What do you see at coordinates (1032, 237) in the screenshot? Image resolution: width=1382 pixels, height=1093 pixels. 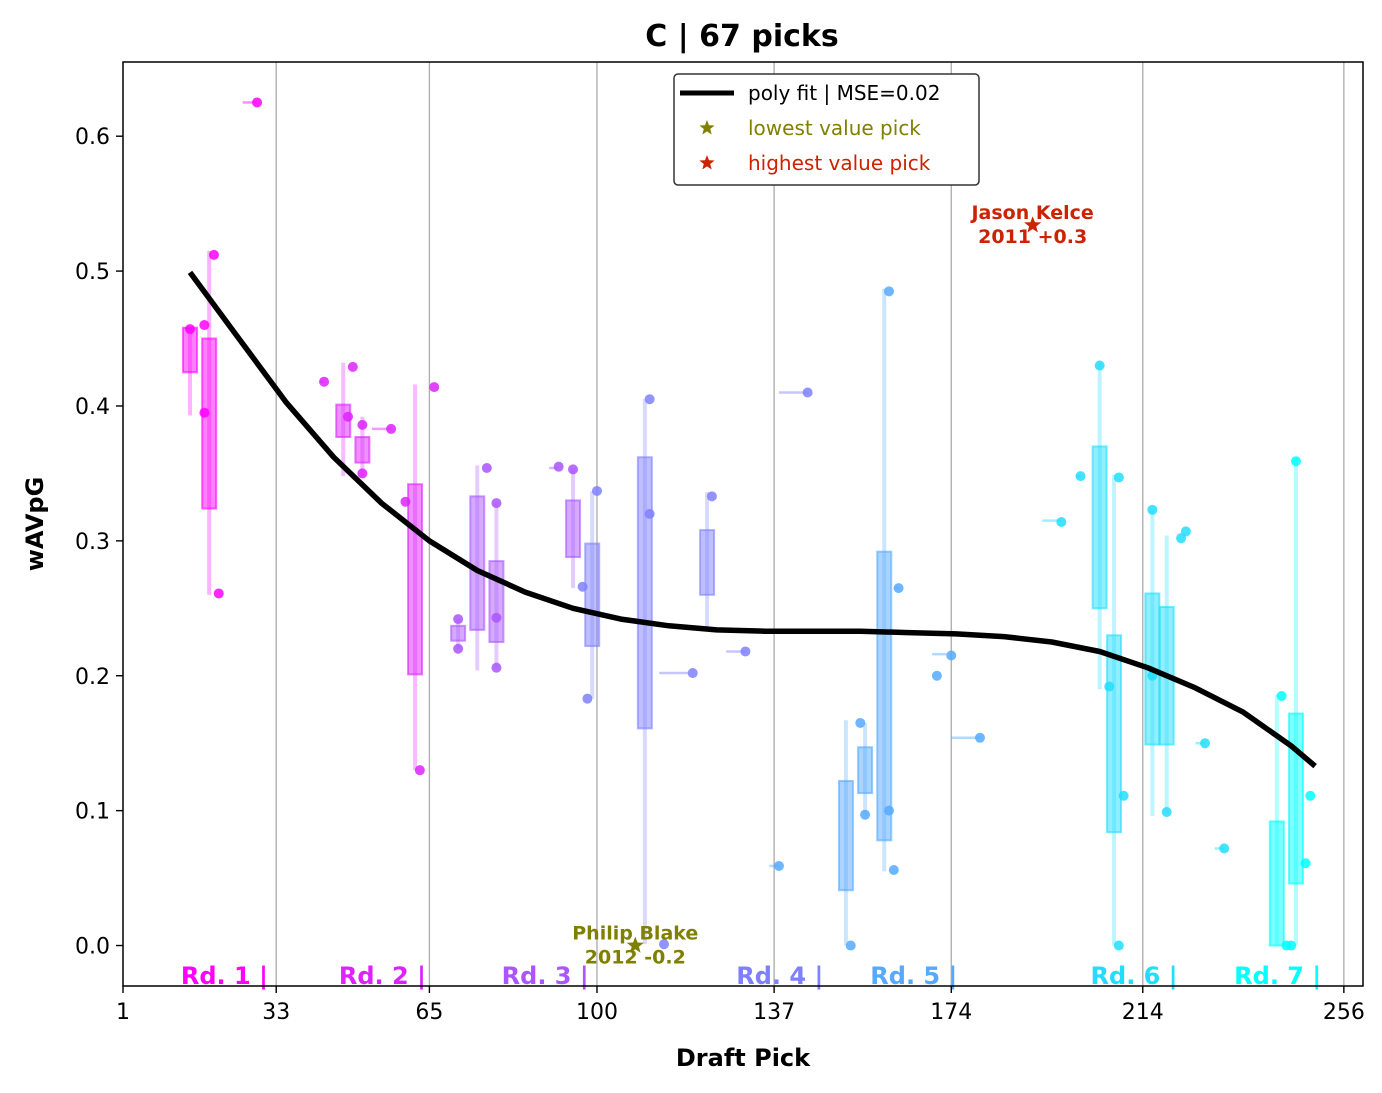 I see `highest-pick-detail: 2011 +0.3` at bounding box center [1032, 237].